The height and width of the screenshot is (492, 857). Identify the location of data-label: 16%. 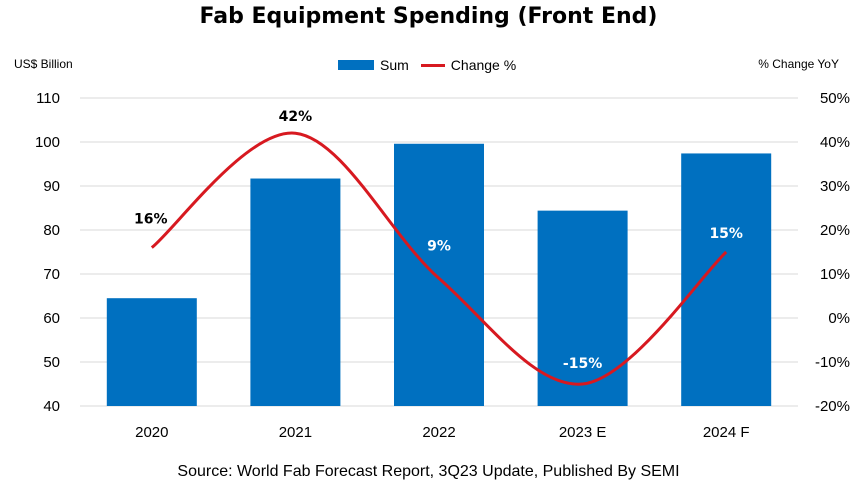
(151, 220).